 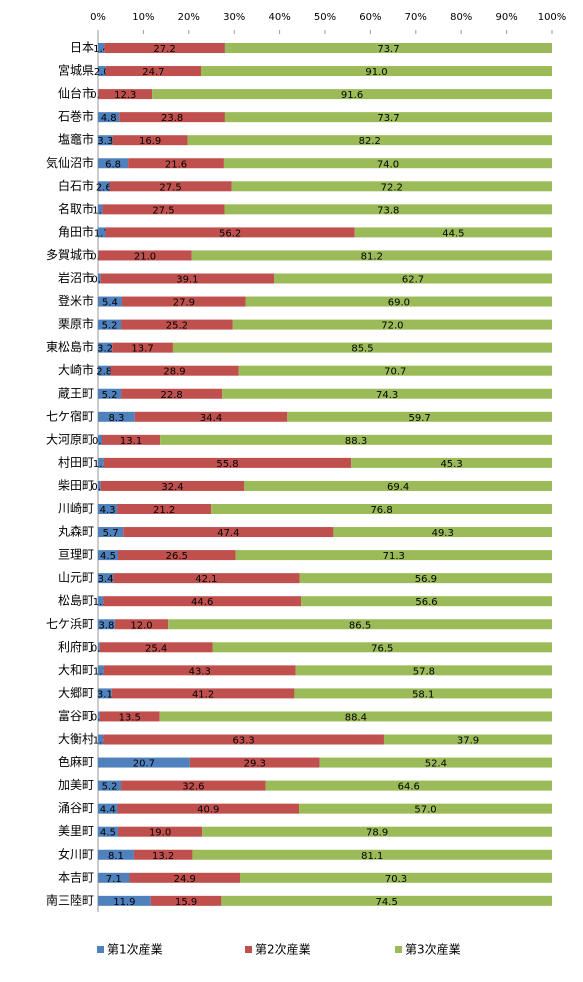 I want to click on value-label: 42.1, so click(x=206, y=579).